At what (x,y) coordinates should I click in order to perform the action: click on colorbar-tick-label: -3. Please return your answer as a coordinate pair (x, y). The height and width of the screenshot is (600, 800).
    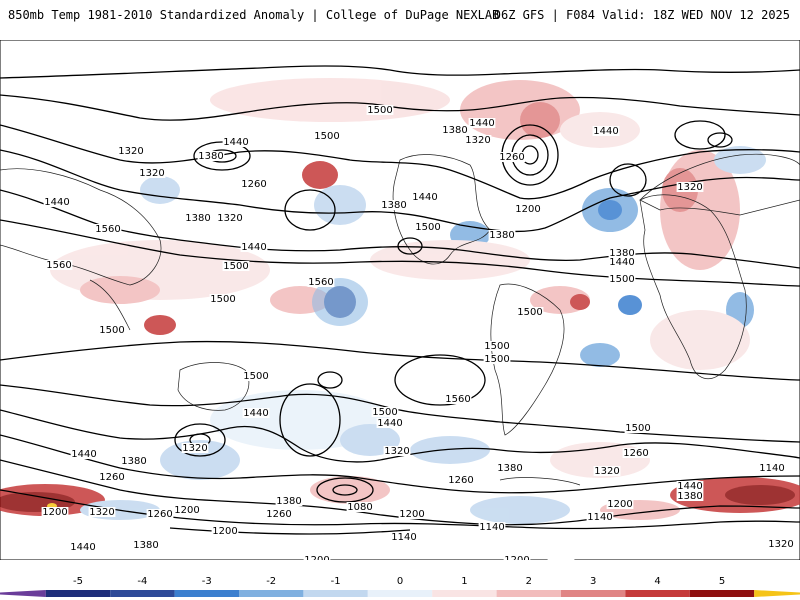
    Looking at the image, I should click on (207, 581).